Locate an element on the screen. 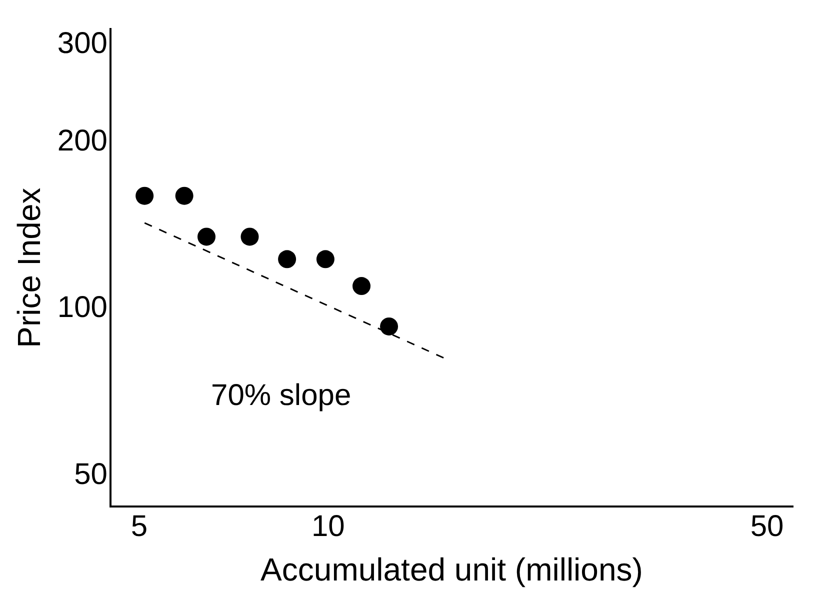 This screenshot has width=831, height=603. y-tick-label: 300 is located at coordinates (82, 43).